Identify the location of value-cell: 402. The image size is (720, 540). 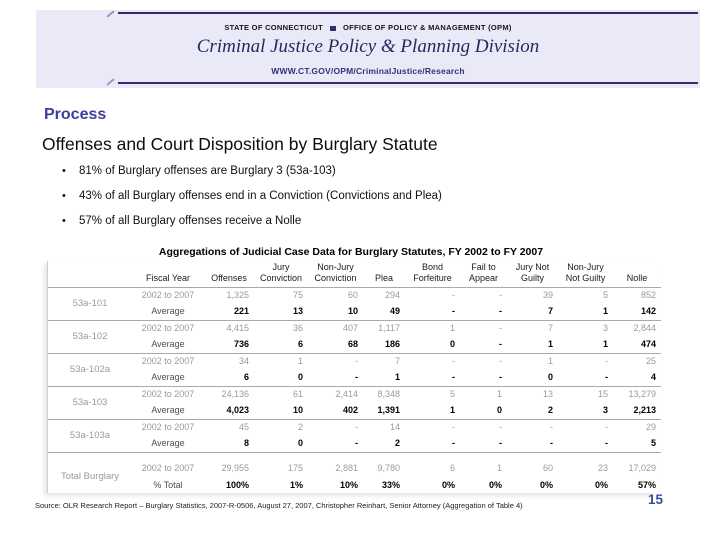
(350, 410).